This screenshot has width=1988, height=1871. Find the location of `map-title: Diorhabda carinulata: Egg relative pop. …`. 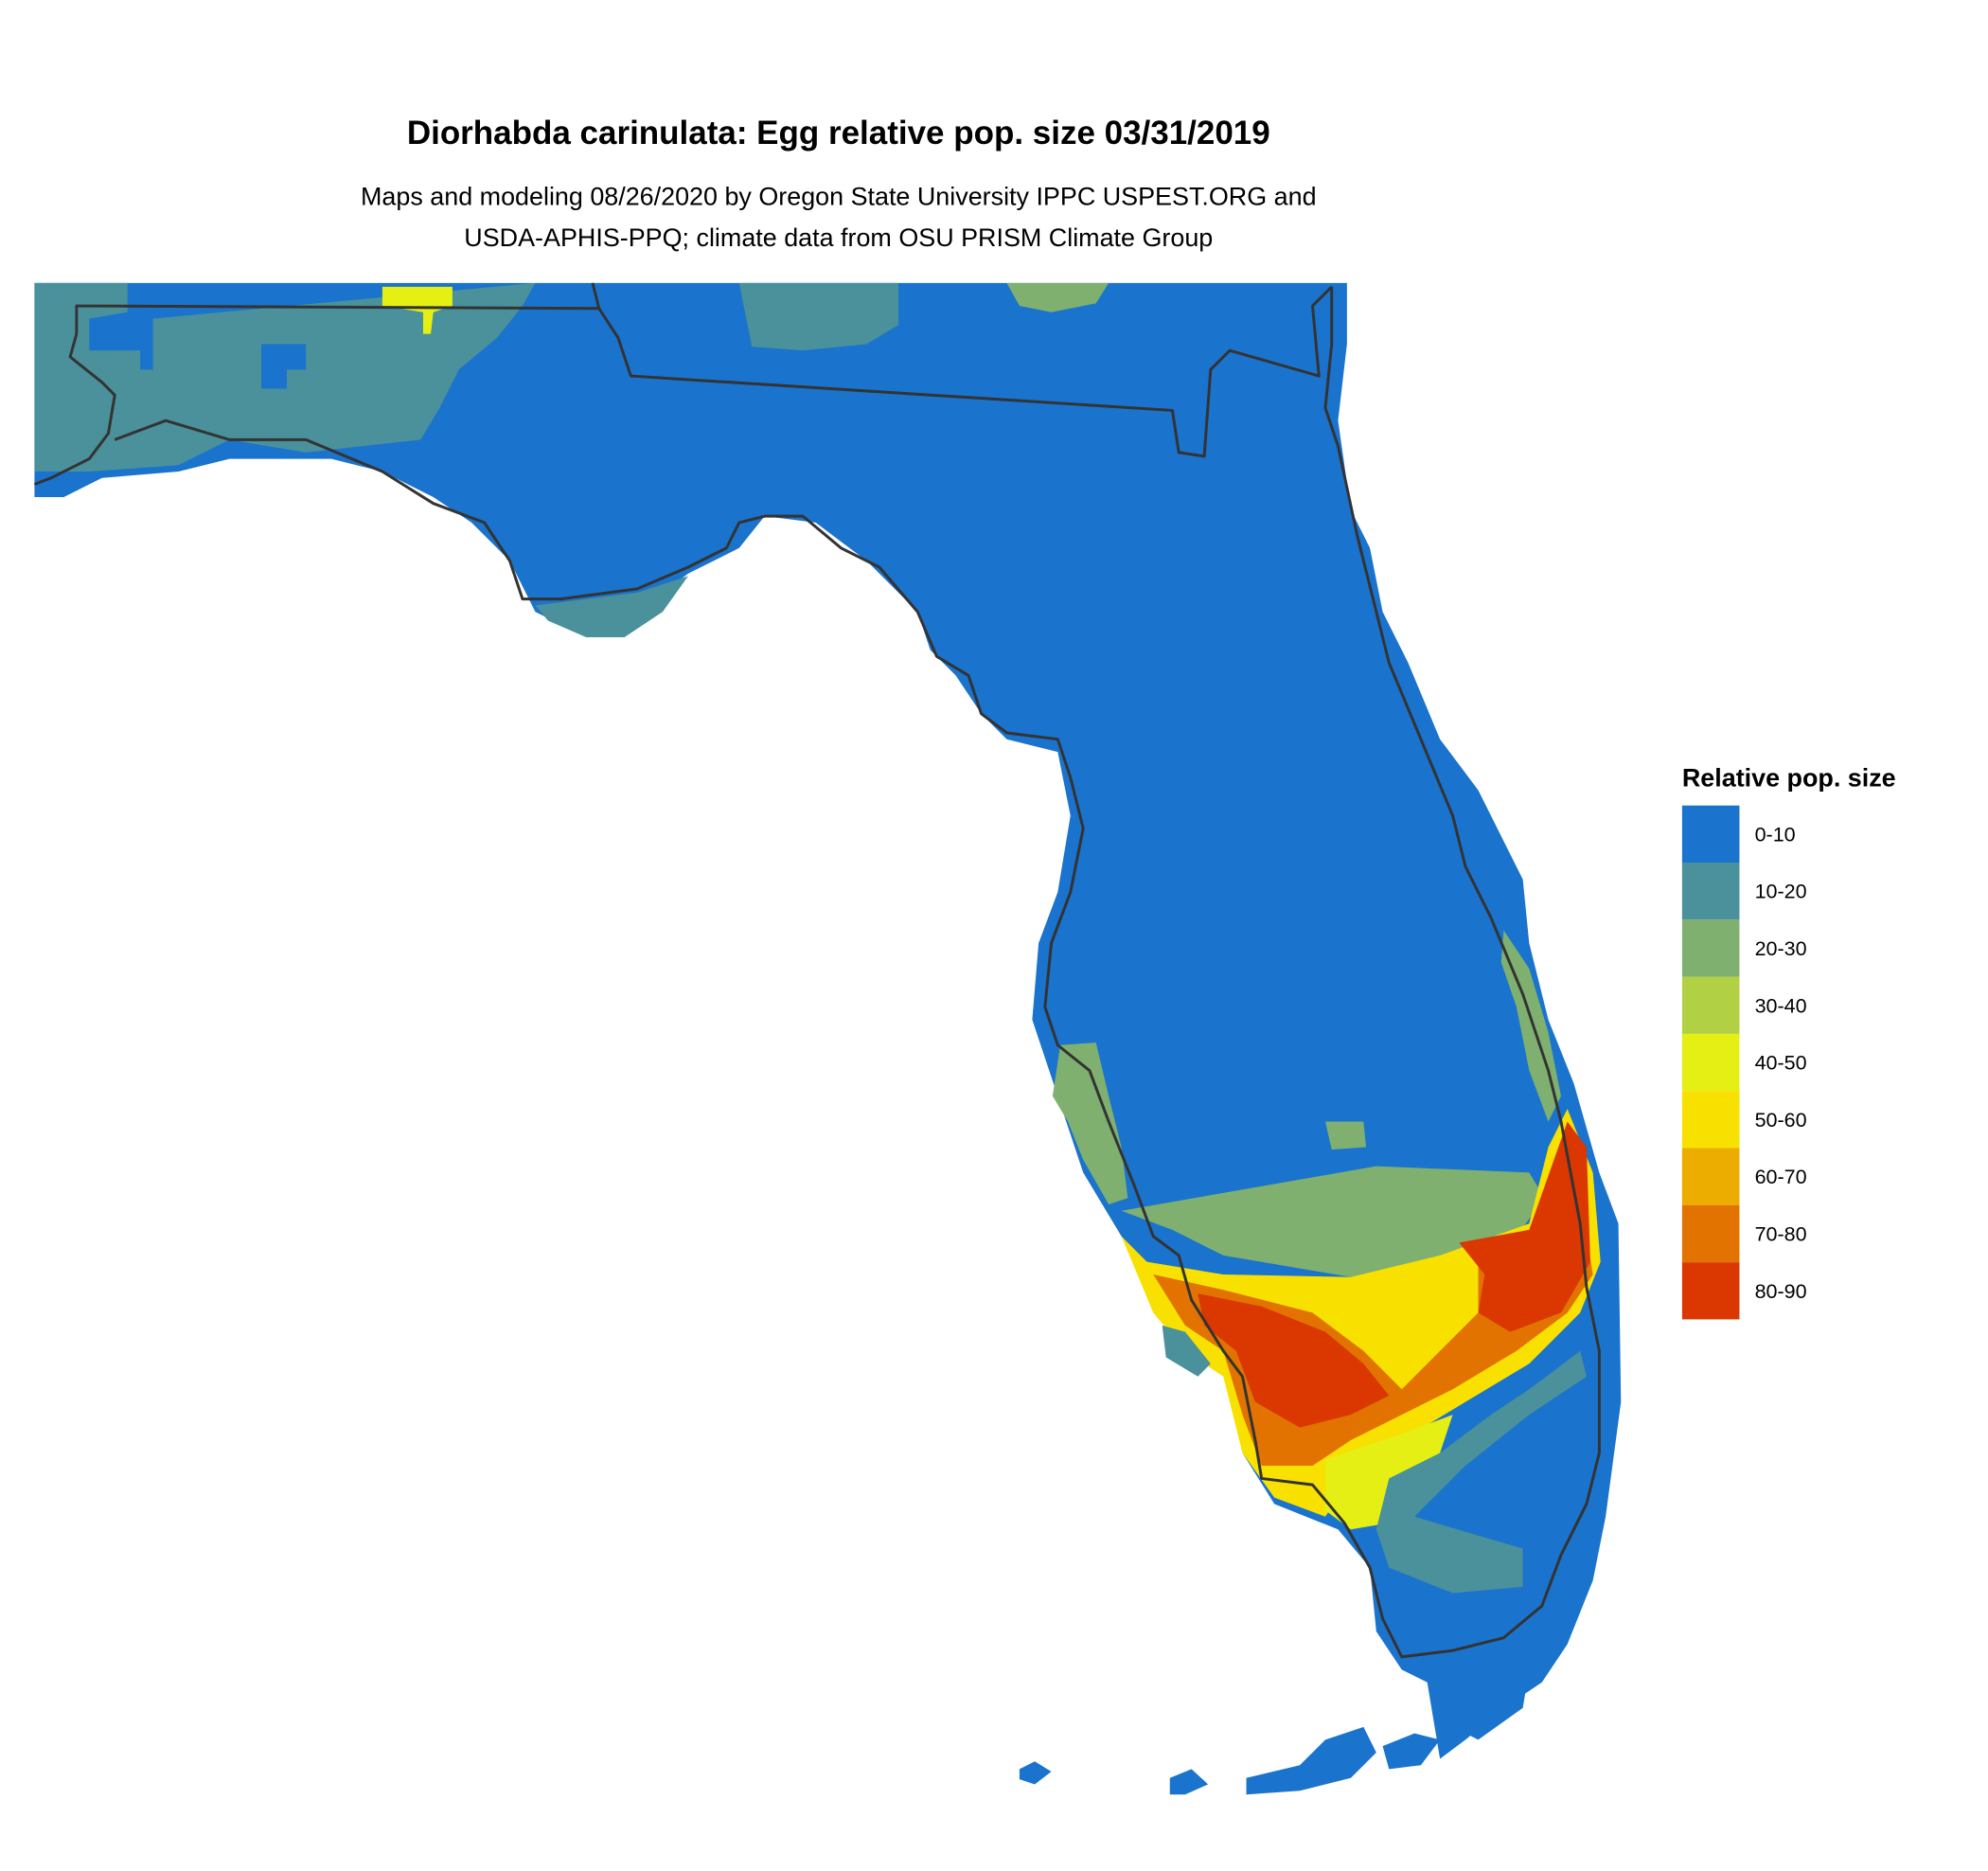

map-title: Diorhabda carinulata: Egg relative pop. … is located at coordinates (838, 133).